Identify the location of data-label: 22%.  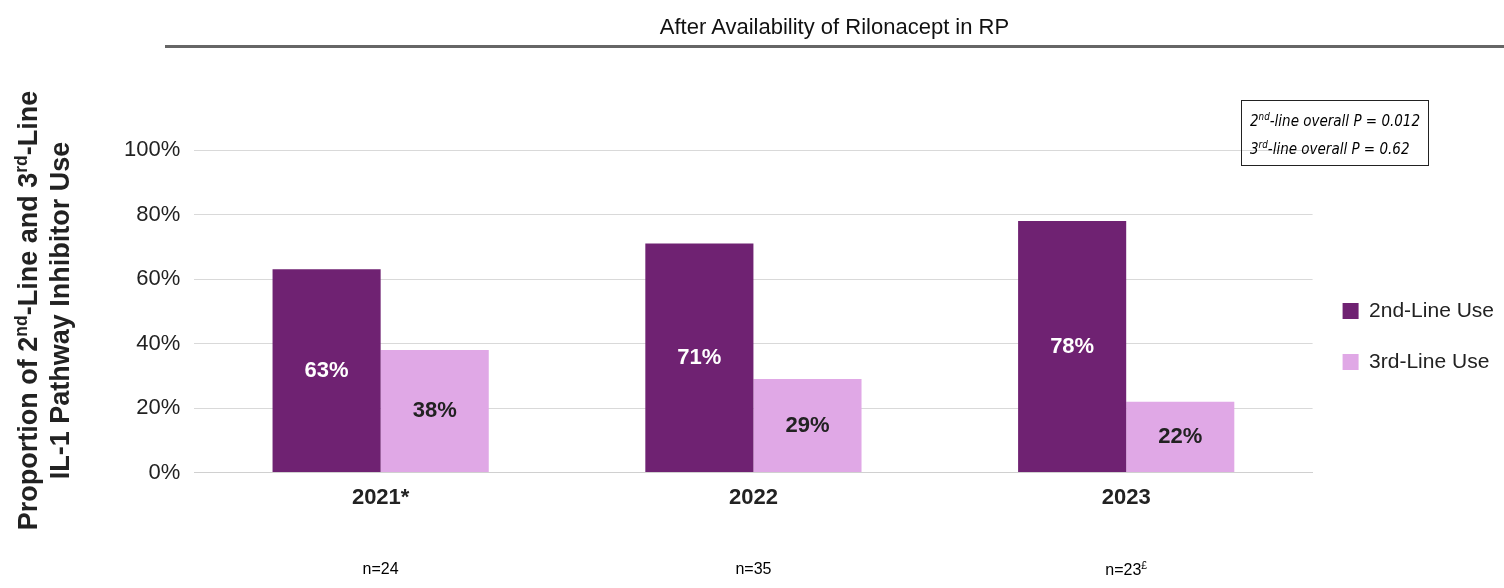
(1180, 435).